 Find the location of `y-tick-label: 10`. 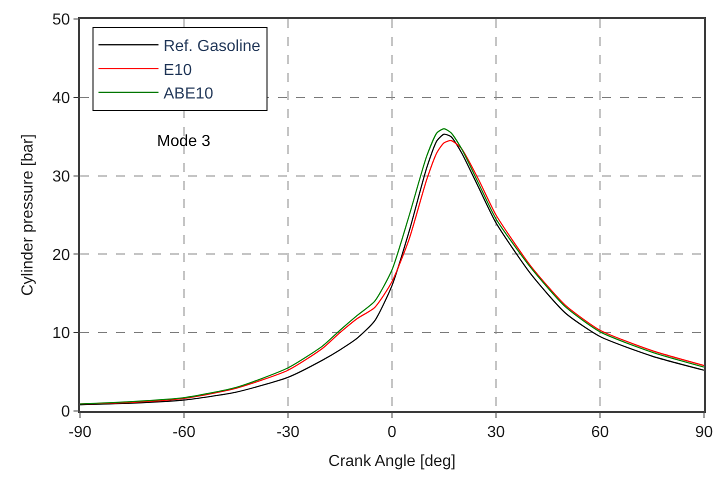

y-tick-label: 10 is located at coordinates (61, 333).